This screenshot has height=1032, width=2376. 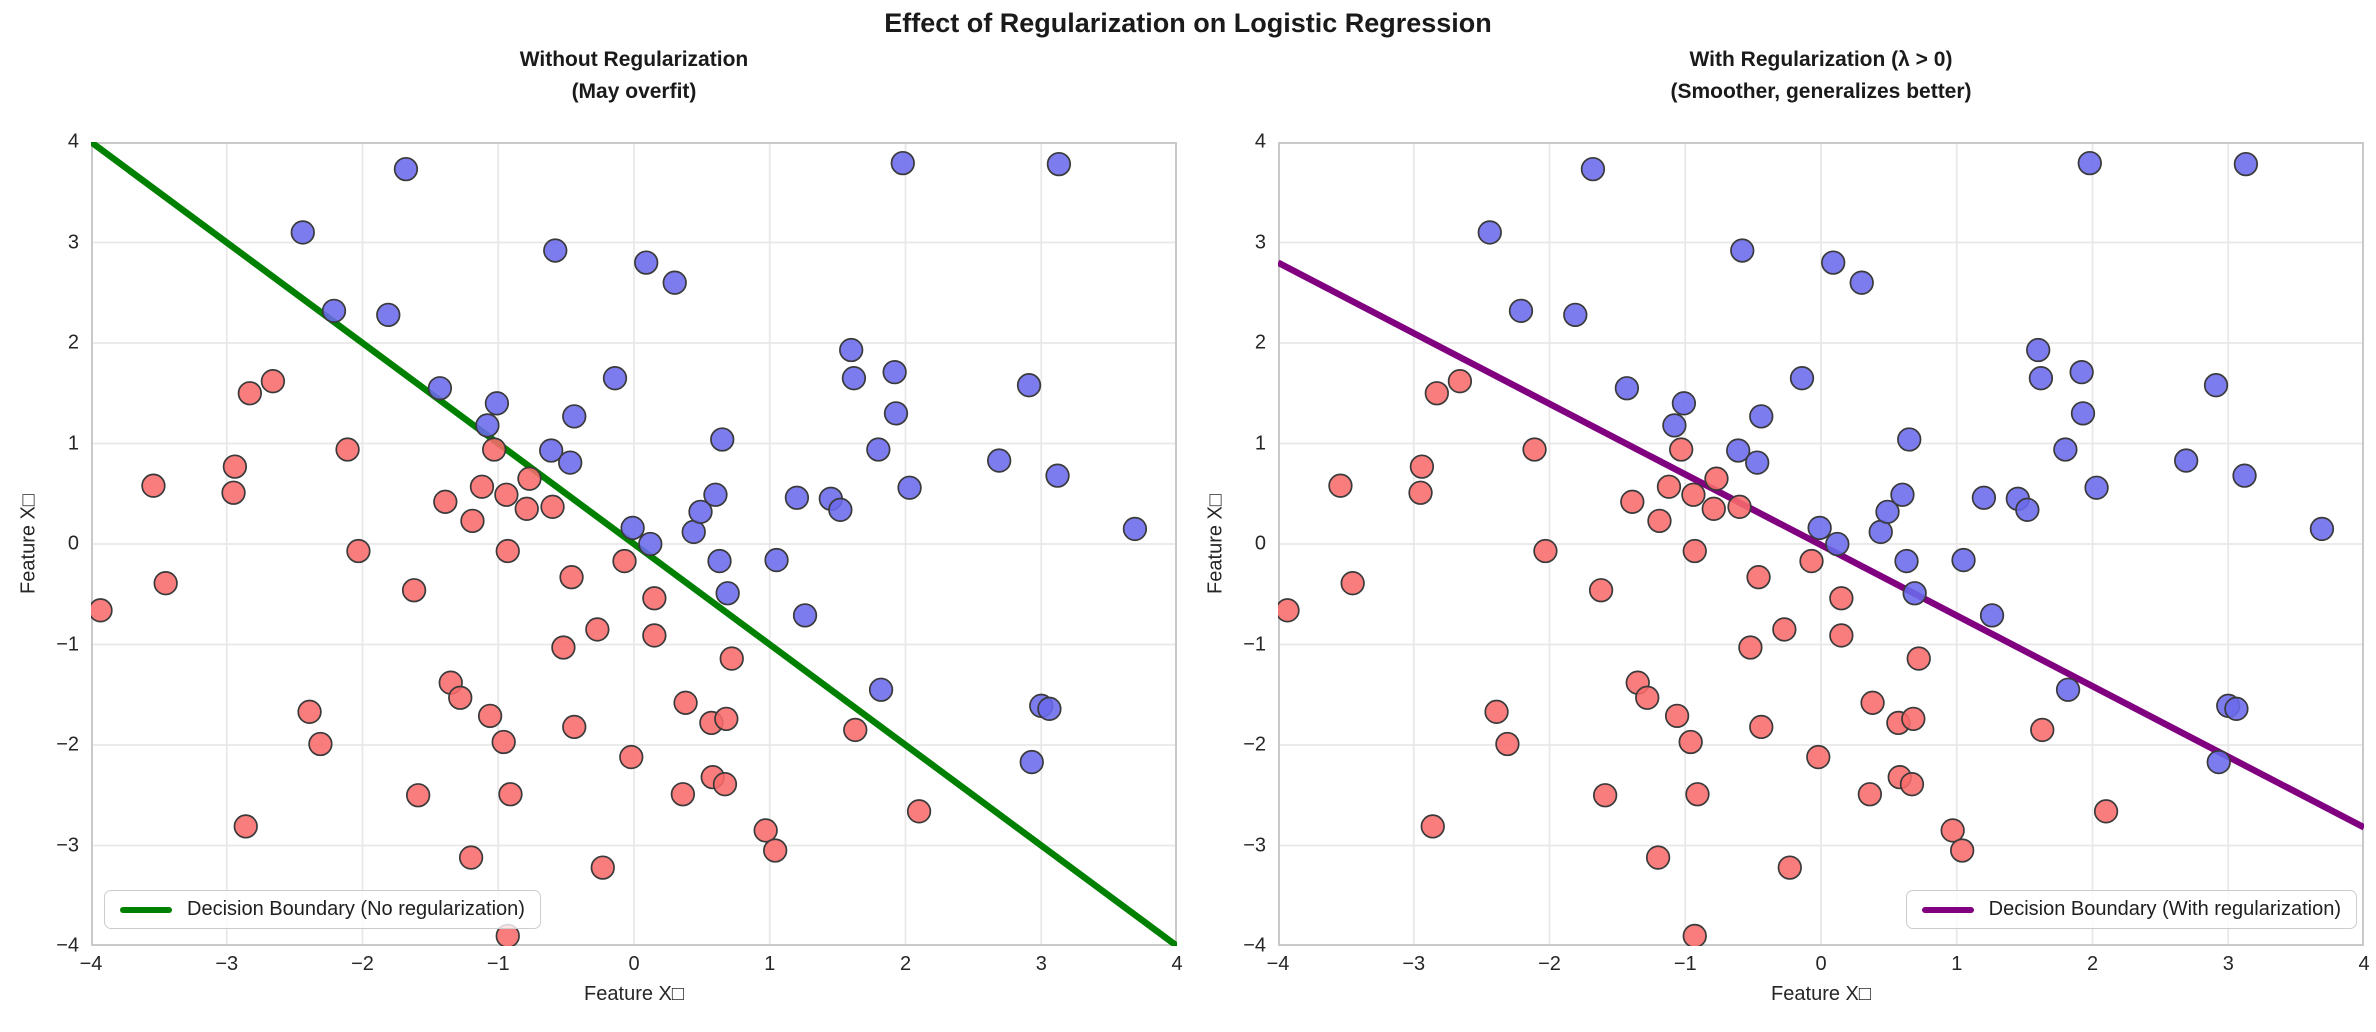 What do you see at coordinates (1260, 443) in the screenshot?
I see `y-tick-label: 1` at bounding box center [1260, 443].